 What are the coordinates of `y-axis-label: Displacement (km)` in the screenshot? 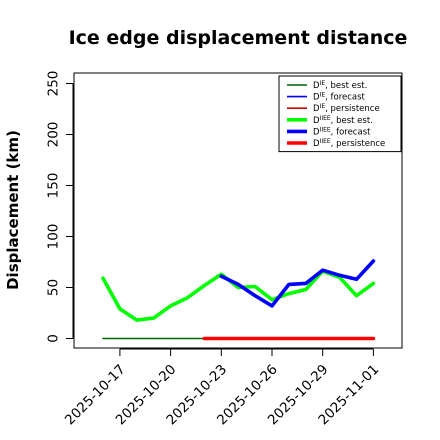 It's located at (13, 210).